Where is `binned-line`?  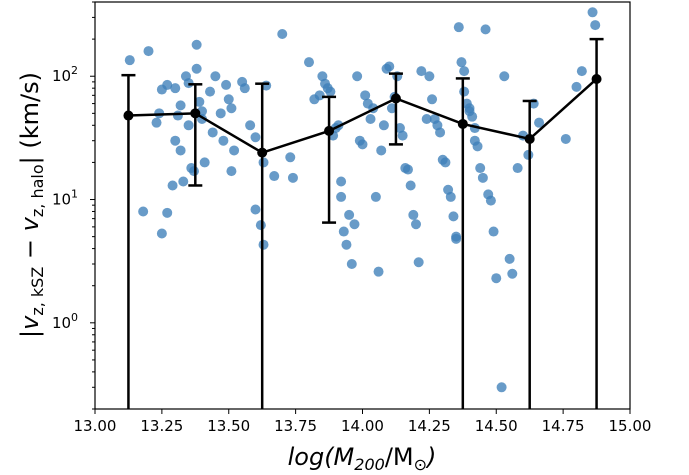 binned-line is located at coordinates (363, 116).